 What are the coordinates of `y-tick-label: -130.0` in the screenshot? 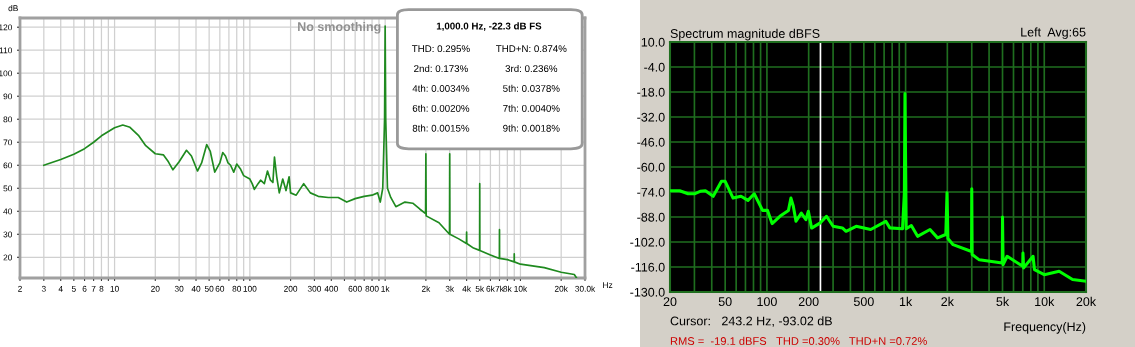 It's located at (647, 292).